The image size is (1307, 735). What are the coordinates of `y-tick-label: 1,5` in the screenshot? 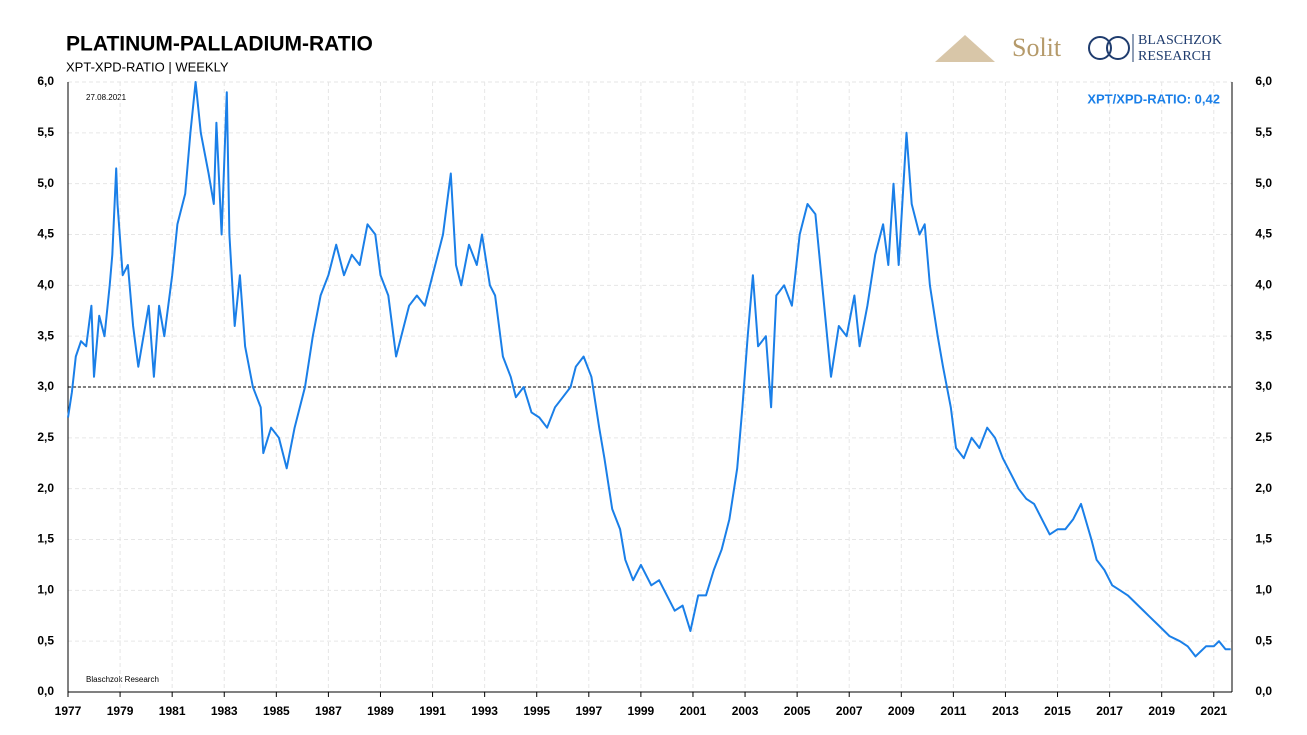 It's located at (45, 539).